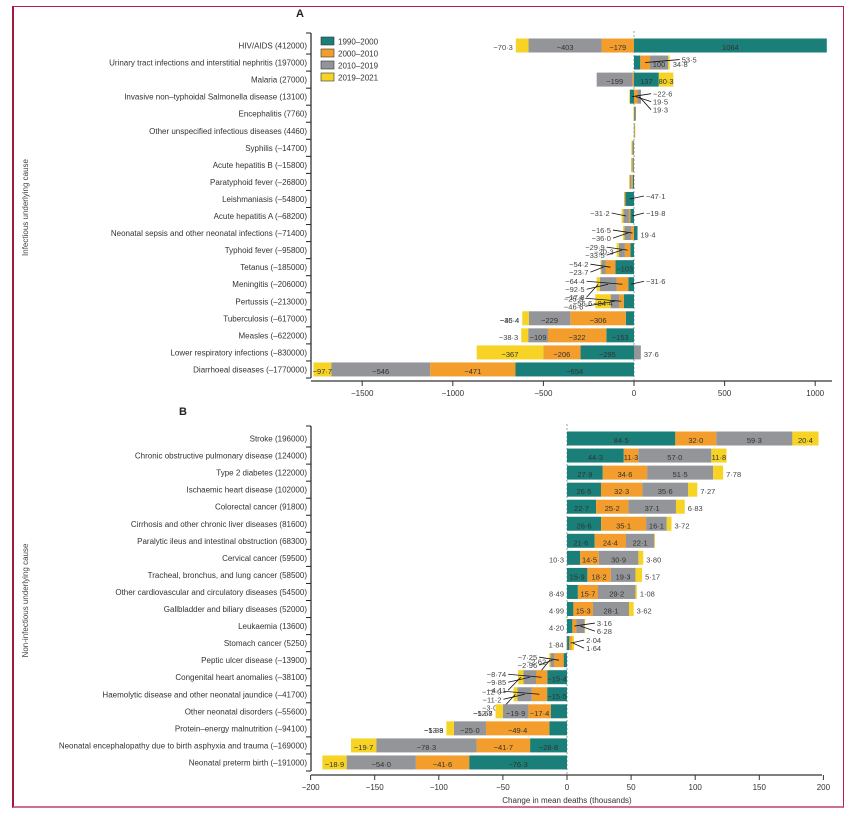 This screenshot has width=852, height=816. I want to click on data-label: −367, so click(510, 354).